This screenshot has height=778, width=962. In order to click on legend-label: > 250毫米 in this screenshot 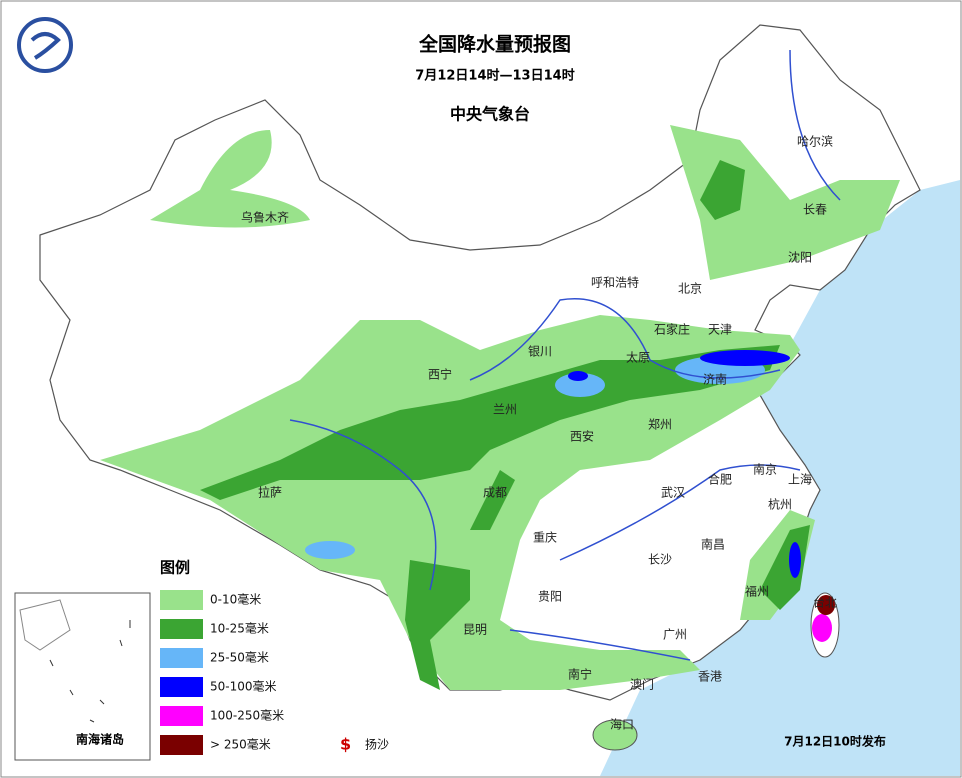, I will do `click(240, 744)`.